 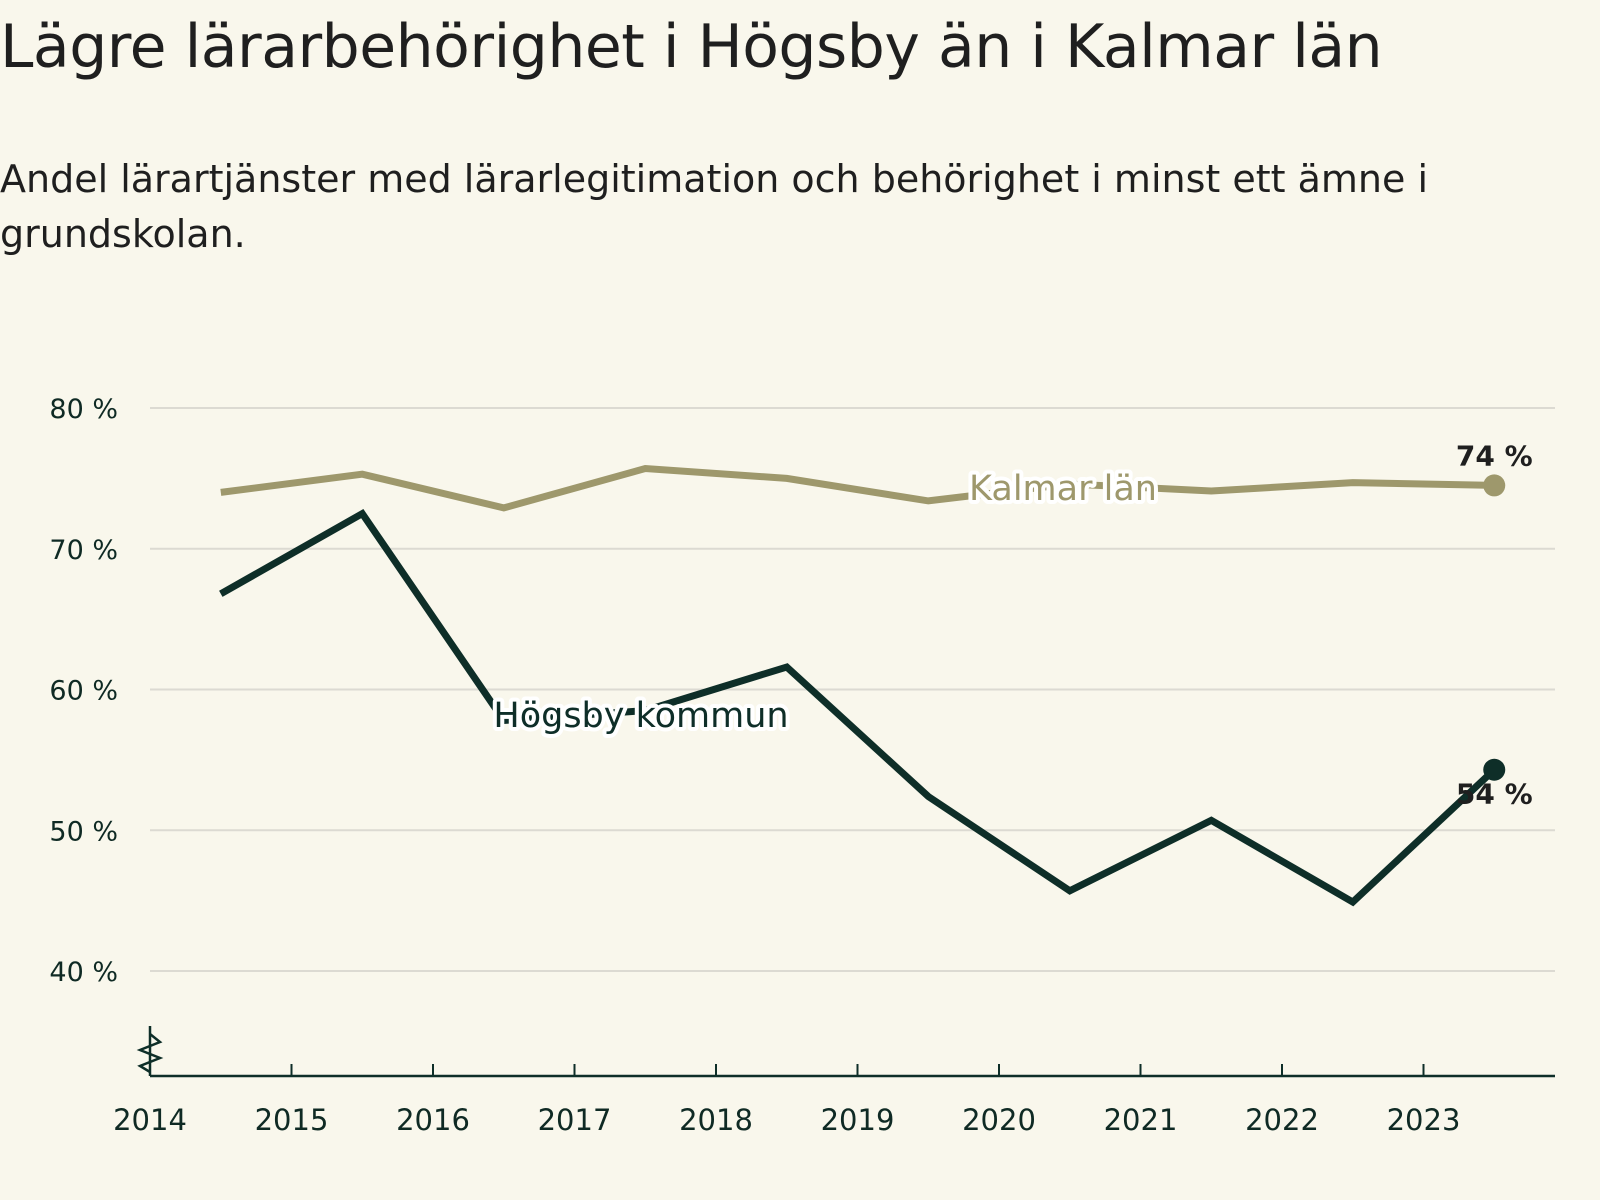 What do you see at coordinates (1494, 455) in the screenshot?
I see `kalmar-end-value-label: 74 %` at bounding box center [1494, 455].